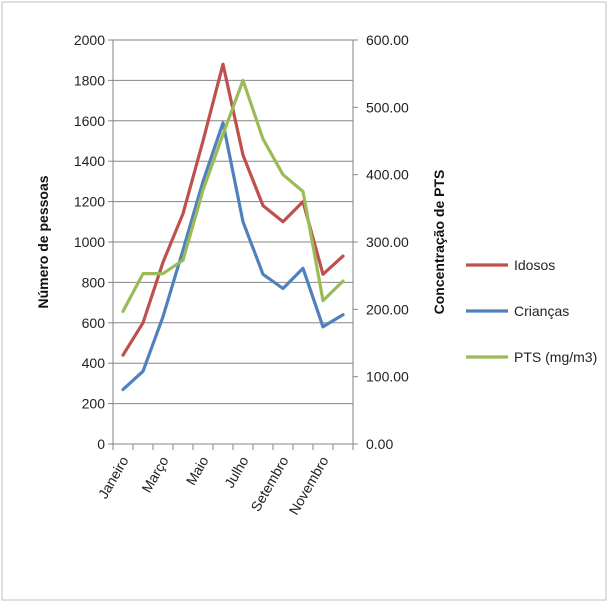 This screenshot has width=609, height=608. What do you see at coordinates (89, 40) in the screenshot?
I see `y-tick-label: 2000` at bounding box center [89, 40].